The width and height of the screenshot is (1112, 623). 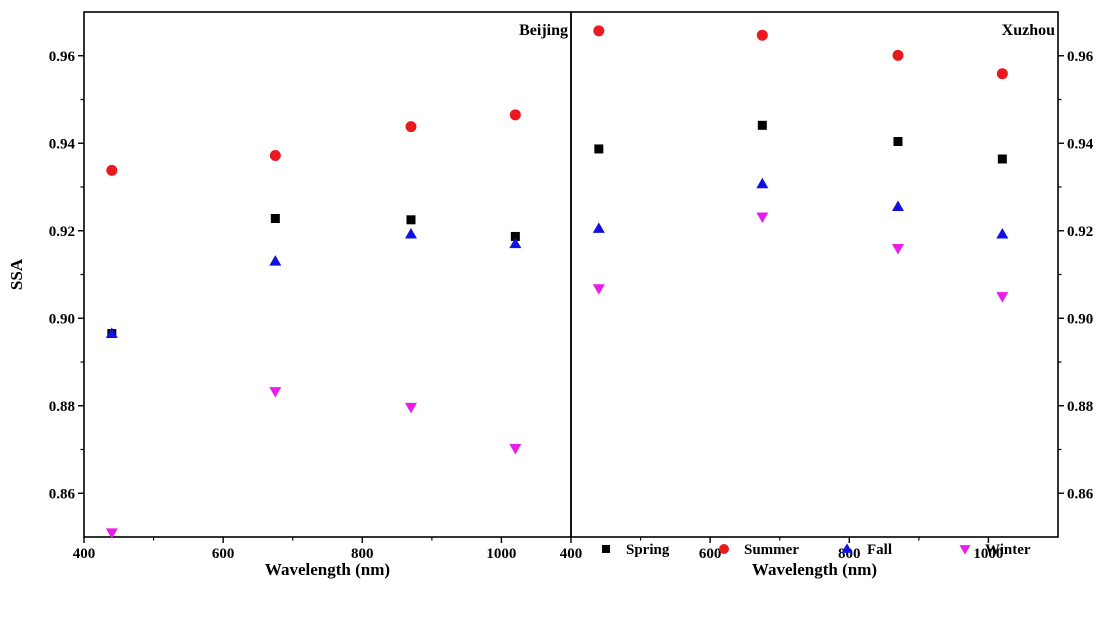 What do you see at coordinates (1008, 550) in the screenshot?
I see `legend-label: Winter` at bounding box center [1008, 550].